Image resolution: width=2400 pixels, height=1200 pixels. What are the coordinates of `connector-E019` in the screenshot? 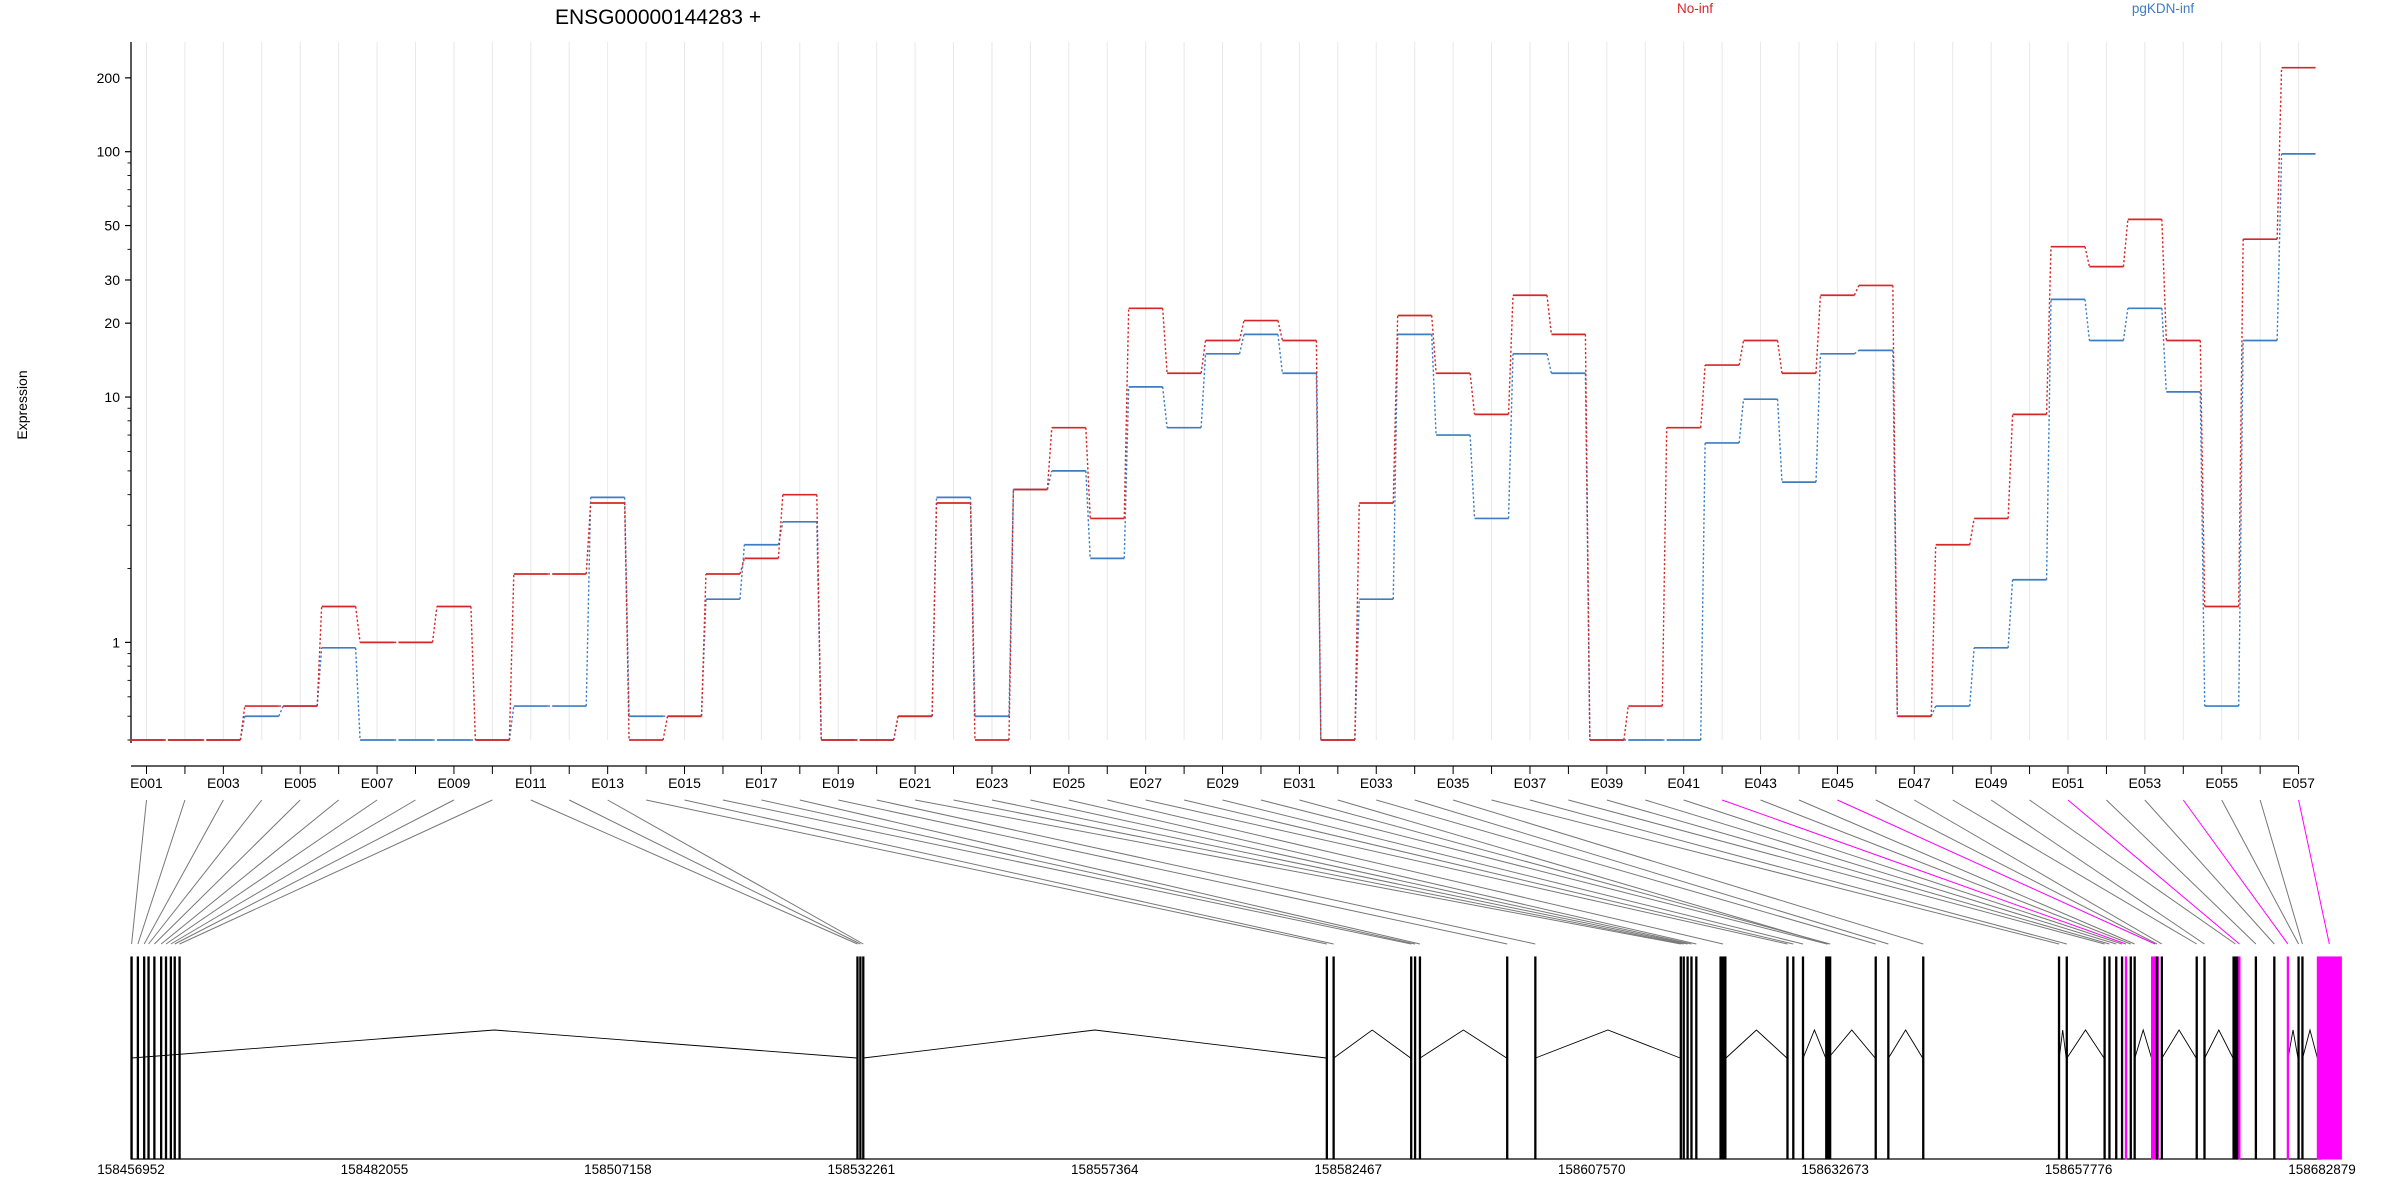 It's located at (1173, 872).